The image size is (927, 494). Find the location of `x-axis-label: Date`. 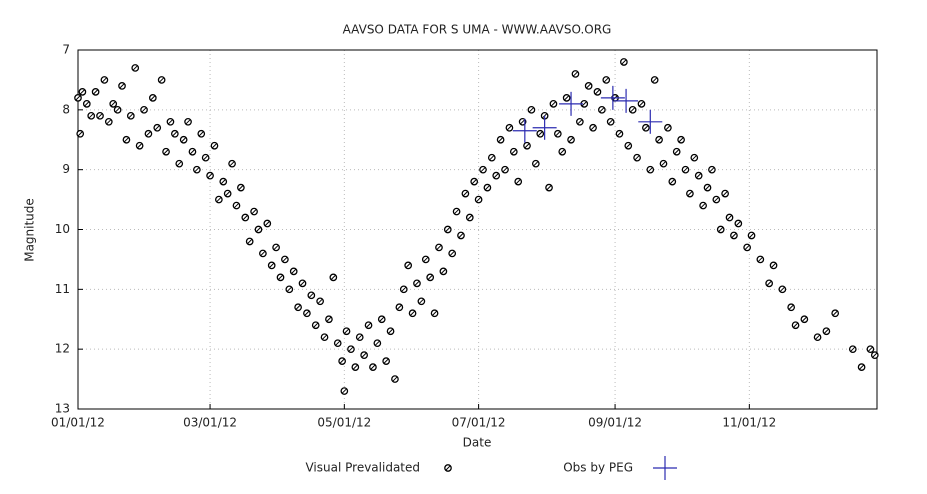

x-axis-label: Date is located at coordinates (477, 443).